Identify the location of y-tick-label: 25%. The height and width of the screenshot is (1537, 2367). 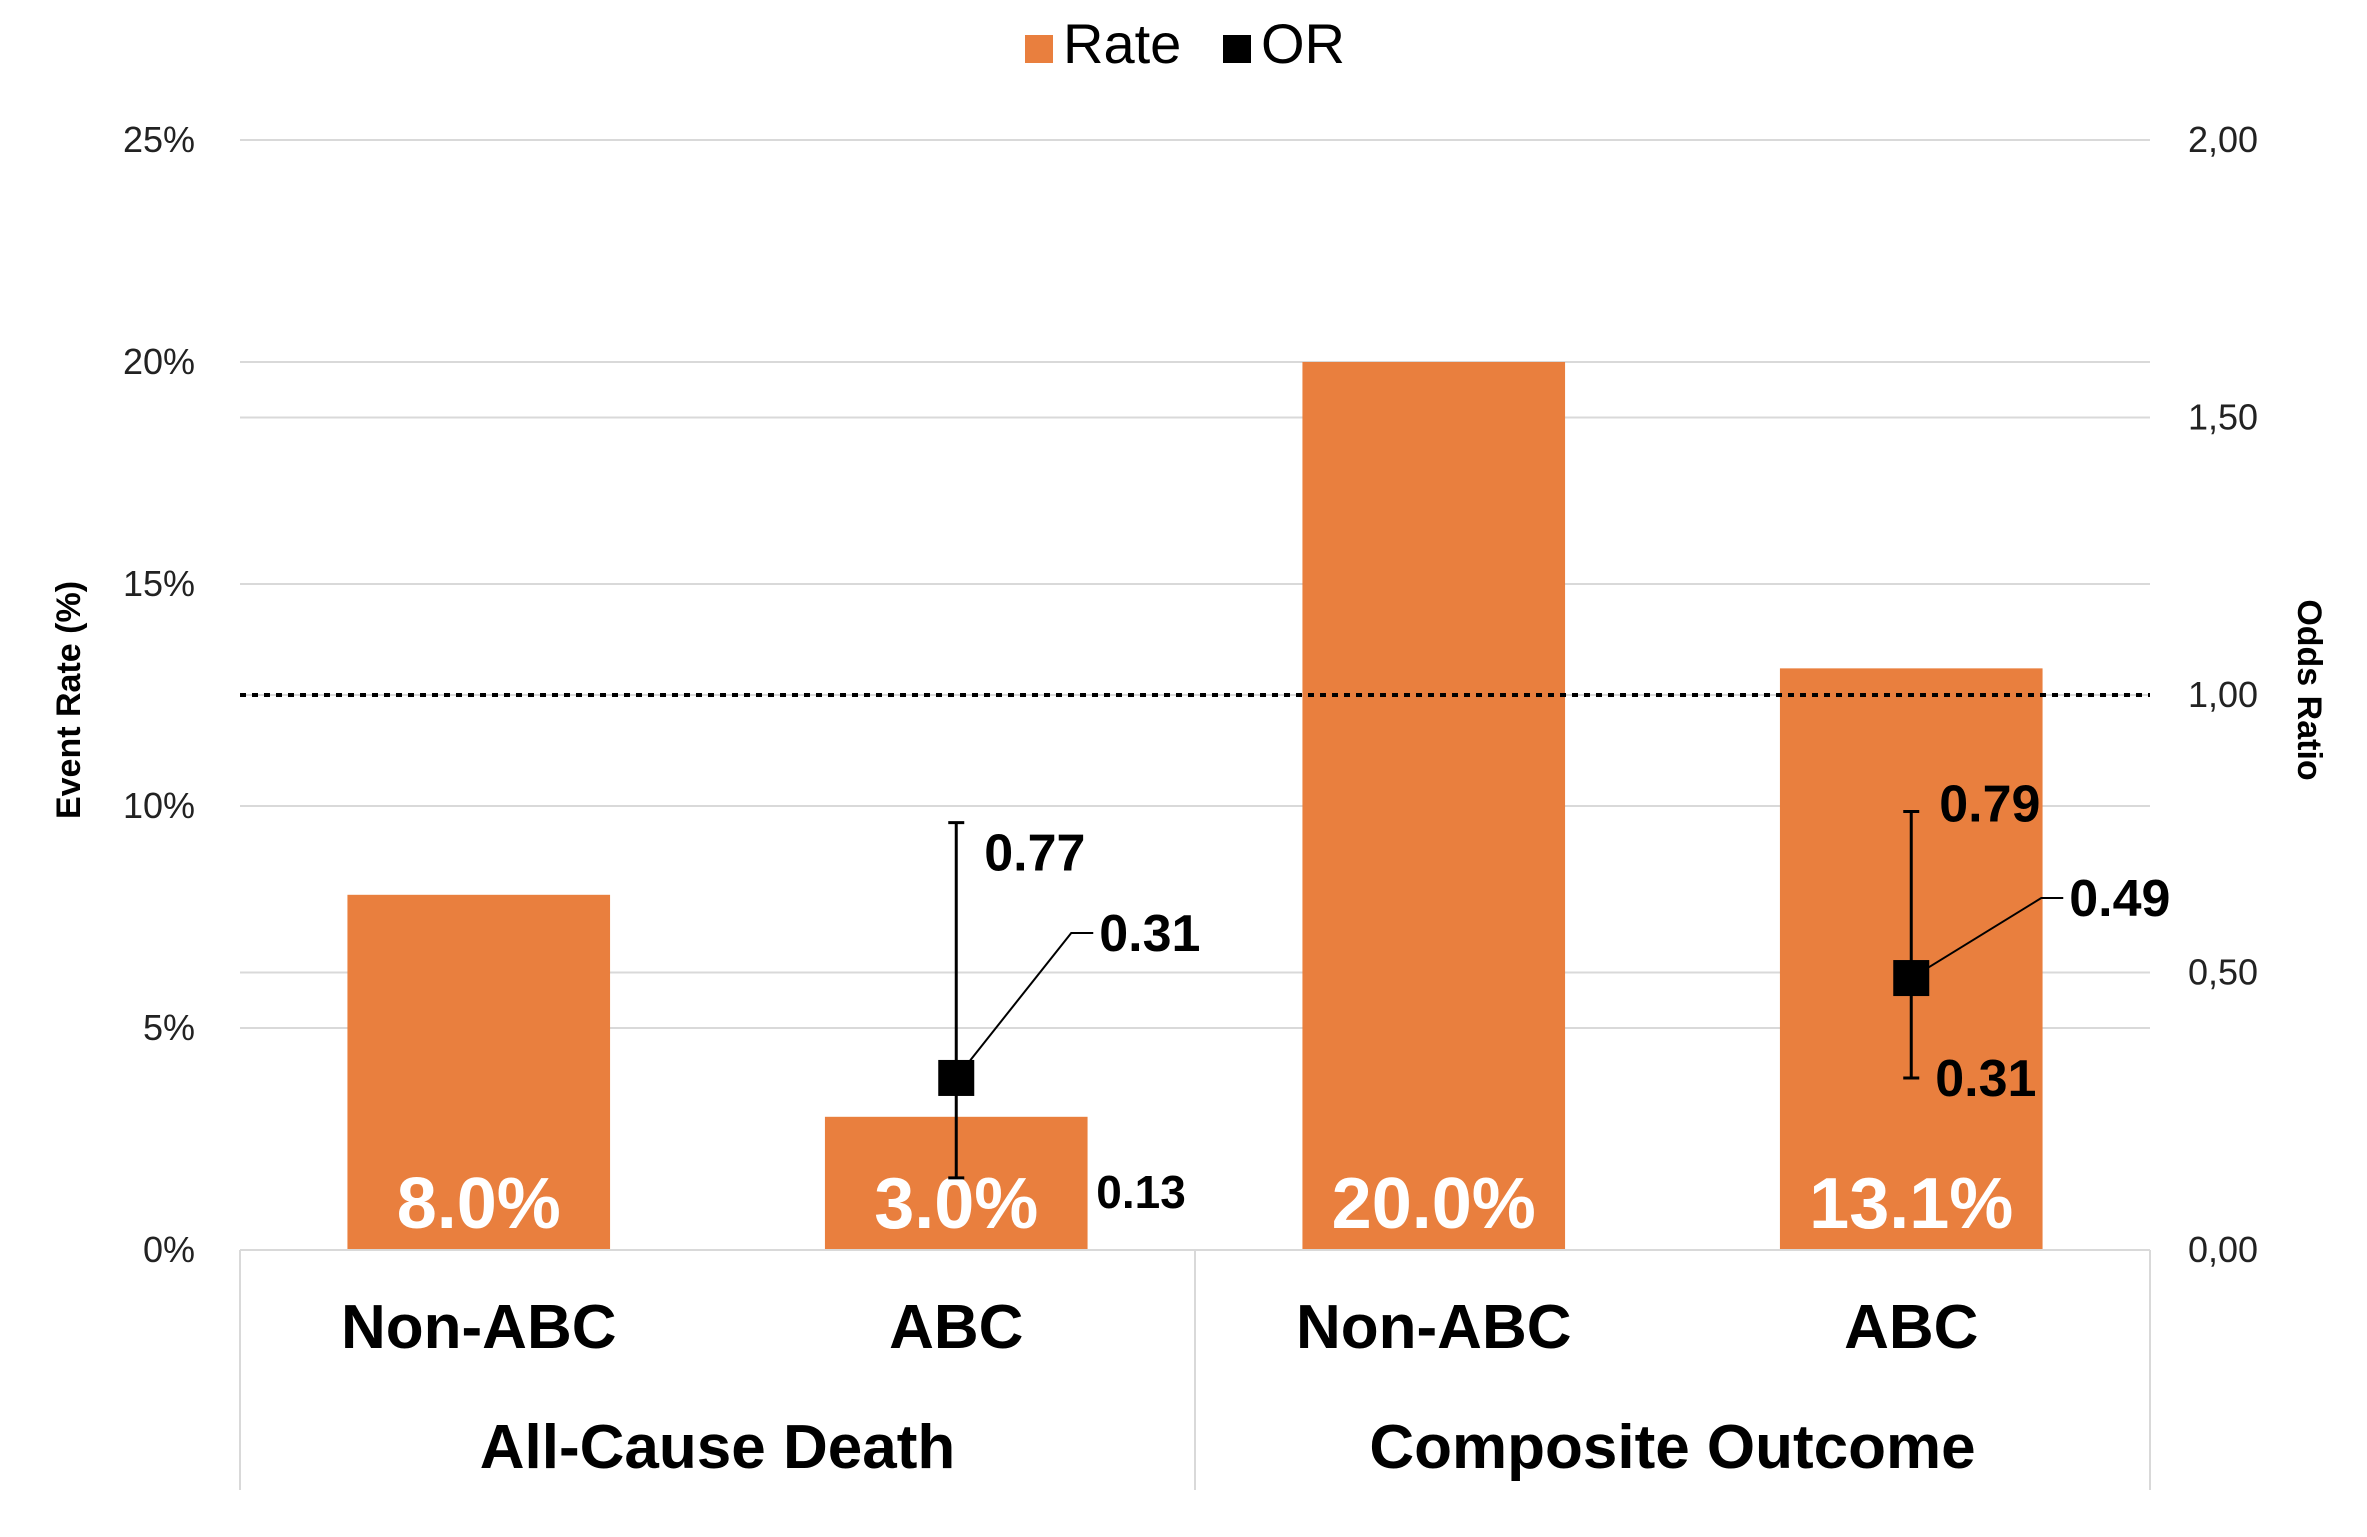
(159, 139).